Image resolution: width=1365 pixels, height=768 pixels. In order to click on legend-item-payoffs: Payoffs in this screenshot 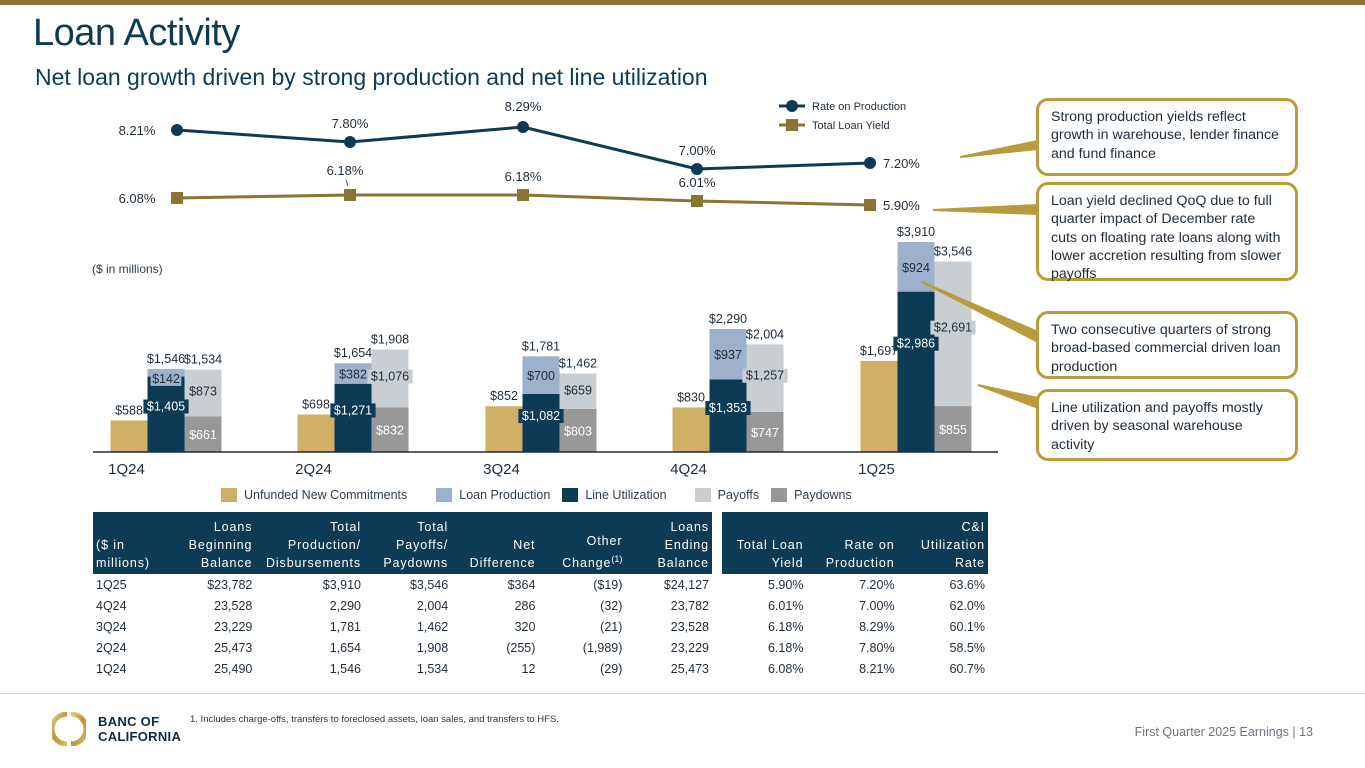, I will do `click(727, 495)`.